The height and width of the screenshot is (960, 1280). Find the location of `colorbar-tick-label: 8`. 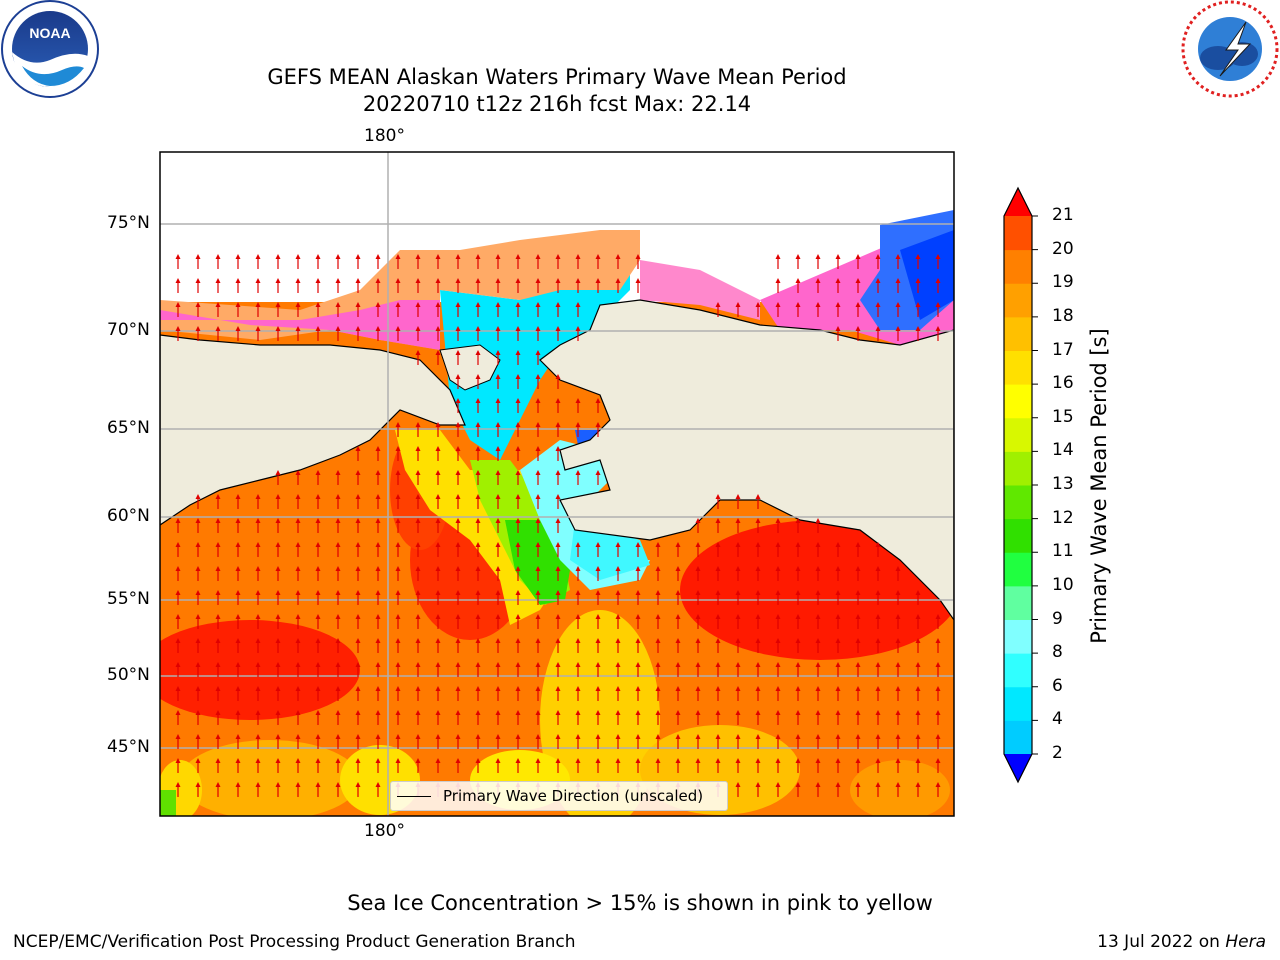

colorbar-tick-label: 8 is located at coordinates (1057, 652).